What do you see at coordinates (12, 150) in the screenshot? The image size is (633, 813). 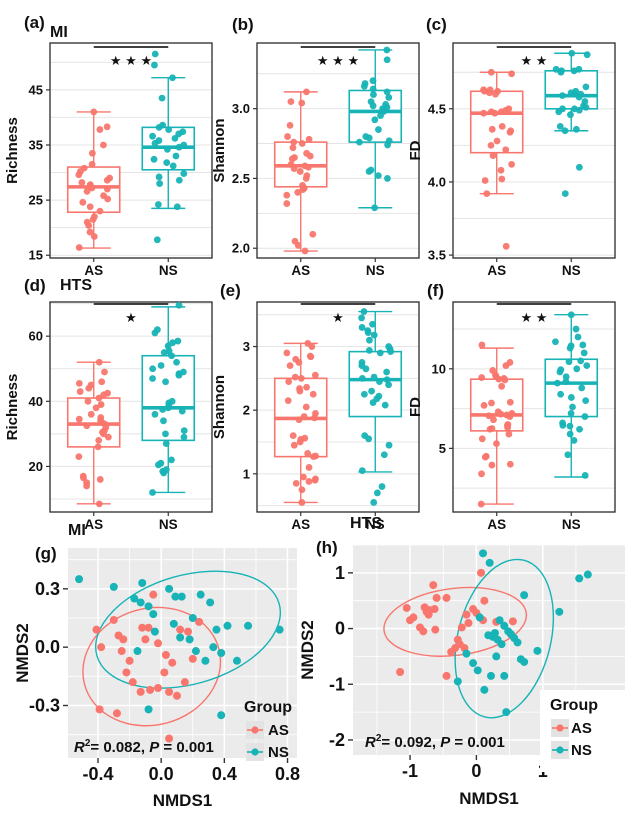 I see `y-axis-title: Richness` at bounding box center [12, 150].